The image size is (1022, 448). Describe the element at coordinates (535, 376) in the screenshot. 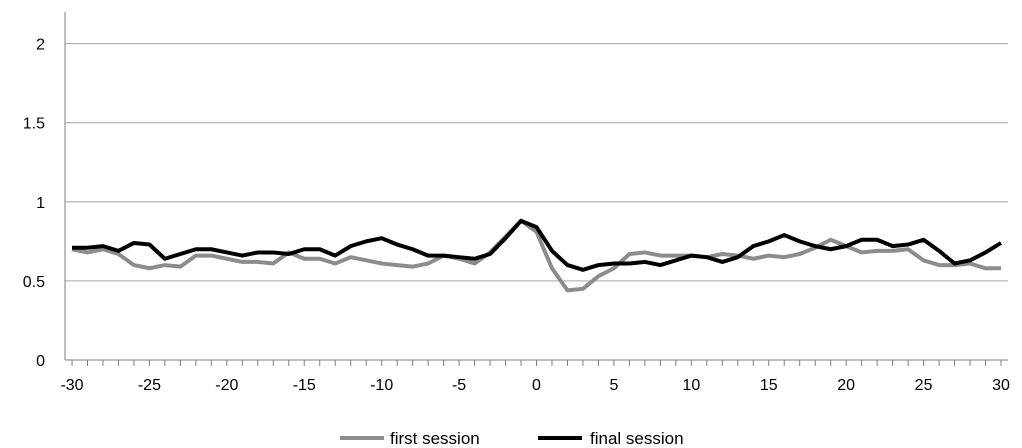

I see `x-axis: -30 -25 -20 -15 -10 -5 0 5 10 15 20 25 30` at that location.